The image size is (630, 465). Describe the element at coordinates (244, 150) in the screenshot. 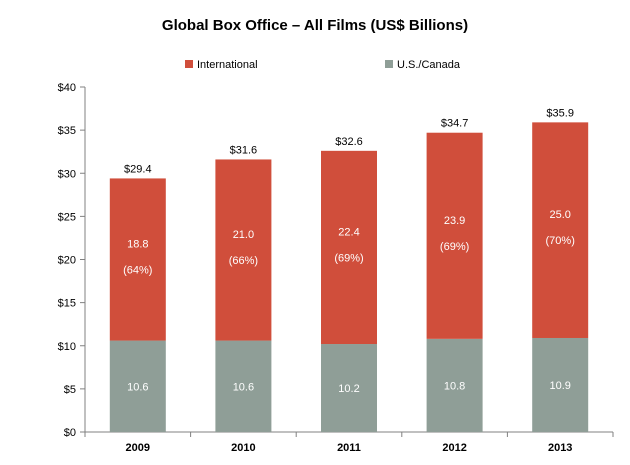

I see `total-label: $31.6` at that location.